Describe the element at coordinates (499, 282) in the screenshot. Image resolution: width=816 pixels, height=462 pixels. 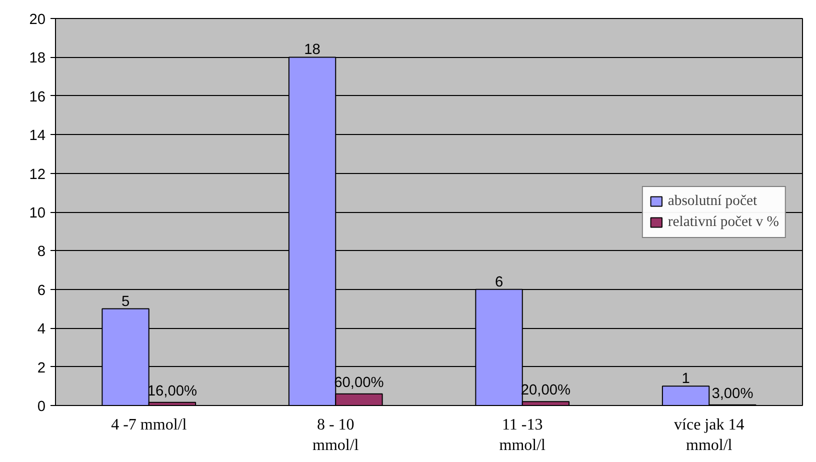
I see `data-label: 6` at that location.